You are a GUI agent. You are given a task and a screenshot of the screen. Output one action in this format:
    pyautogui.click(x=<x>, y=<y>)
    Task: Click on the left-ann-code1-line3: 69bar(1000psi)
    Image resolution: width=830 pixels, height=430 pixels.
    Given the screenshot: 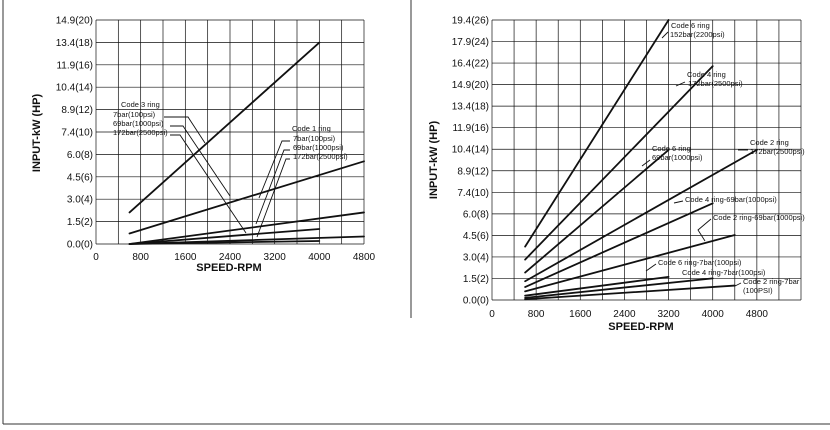 What is the action you would take?
    pyautogui.click(x=318, y=147)
    